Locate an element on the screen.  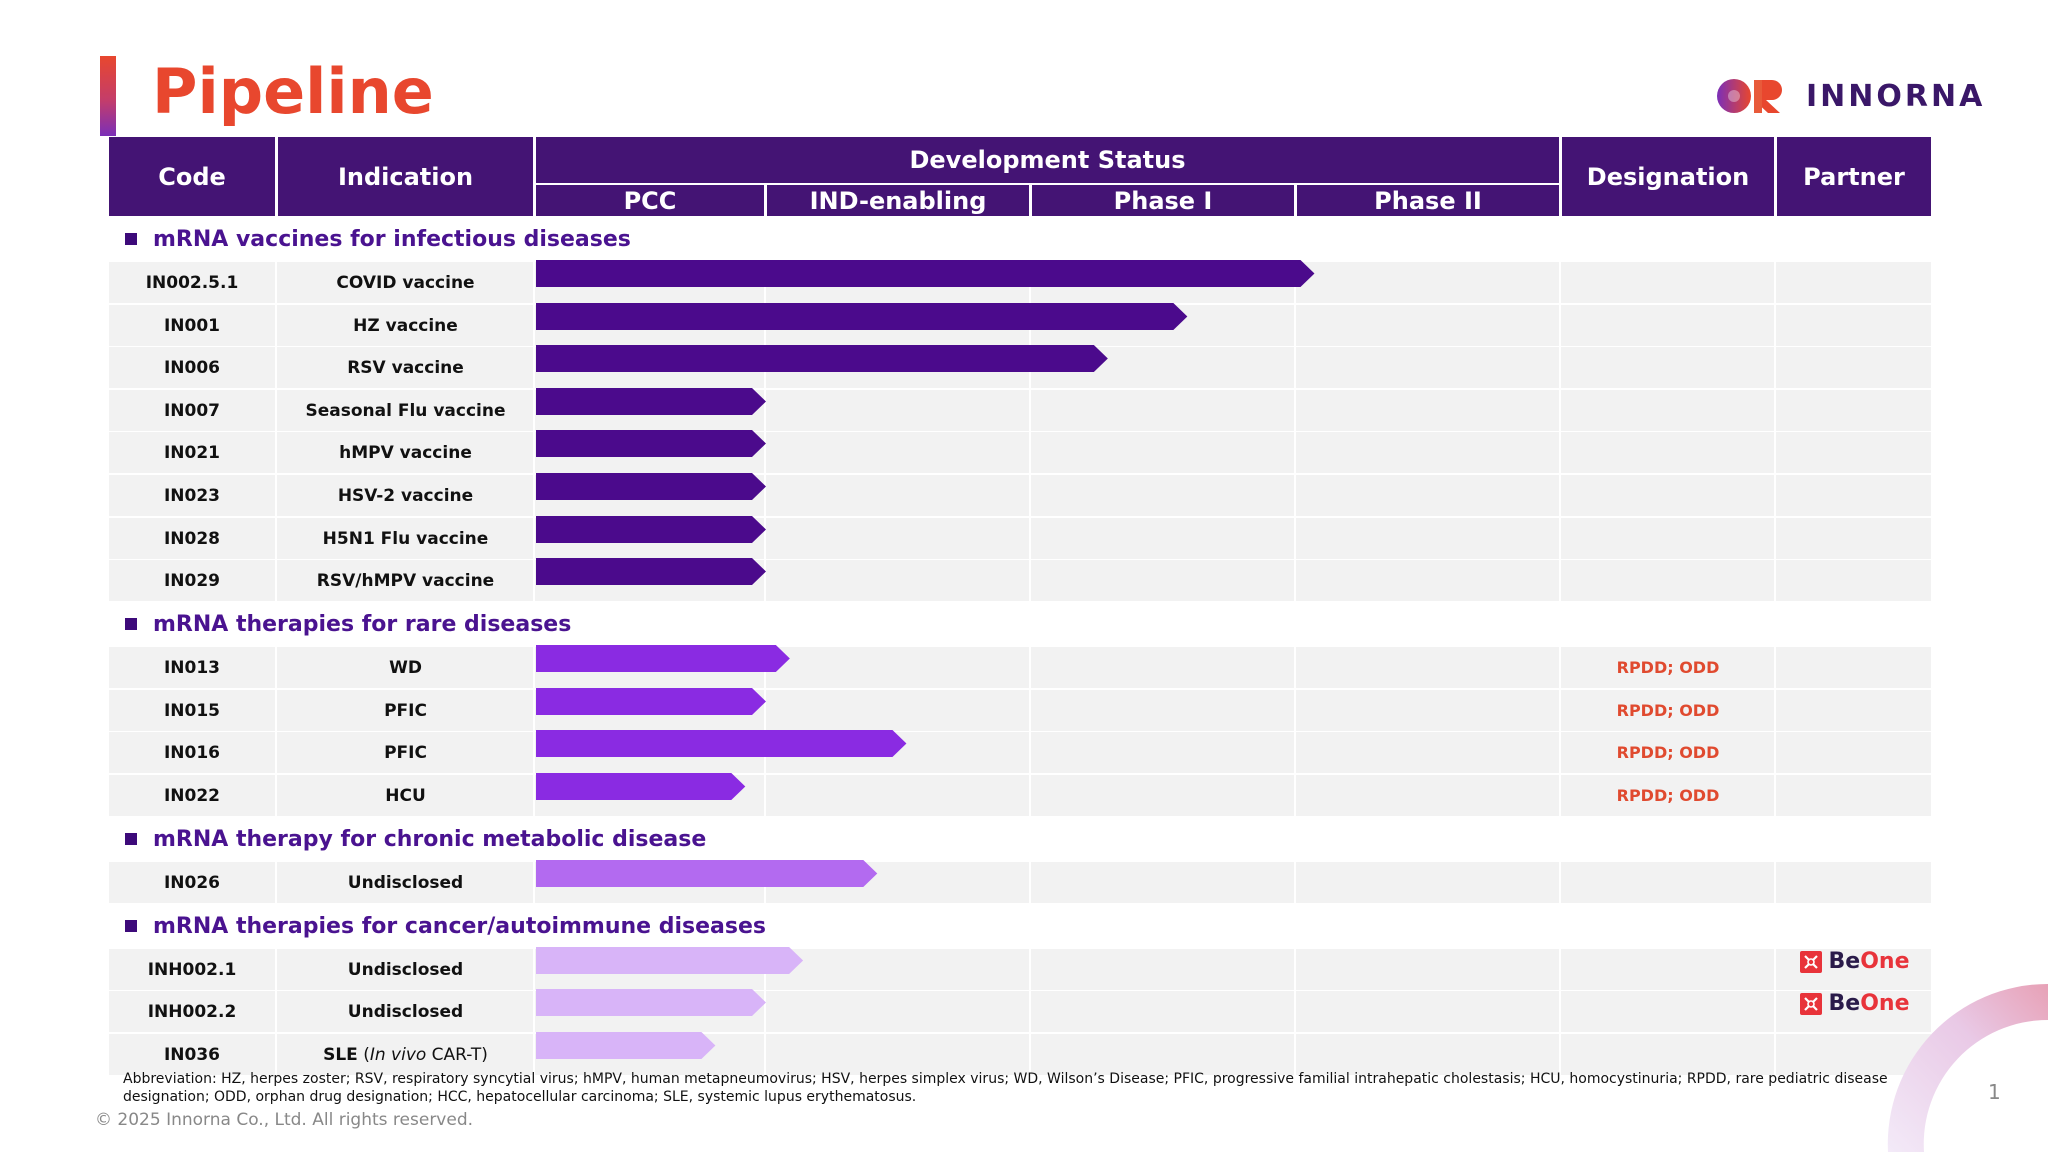
cell-partner: BeOne is located at coordinates (1854, 961).